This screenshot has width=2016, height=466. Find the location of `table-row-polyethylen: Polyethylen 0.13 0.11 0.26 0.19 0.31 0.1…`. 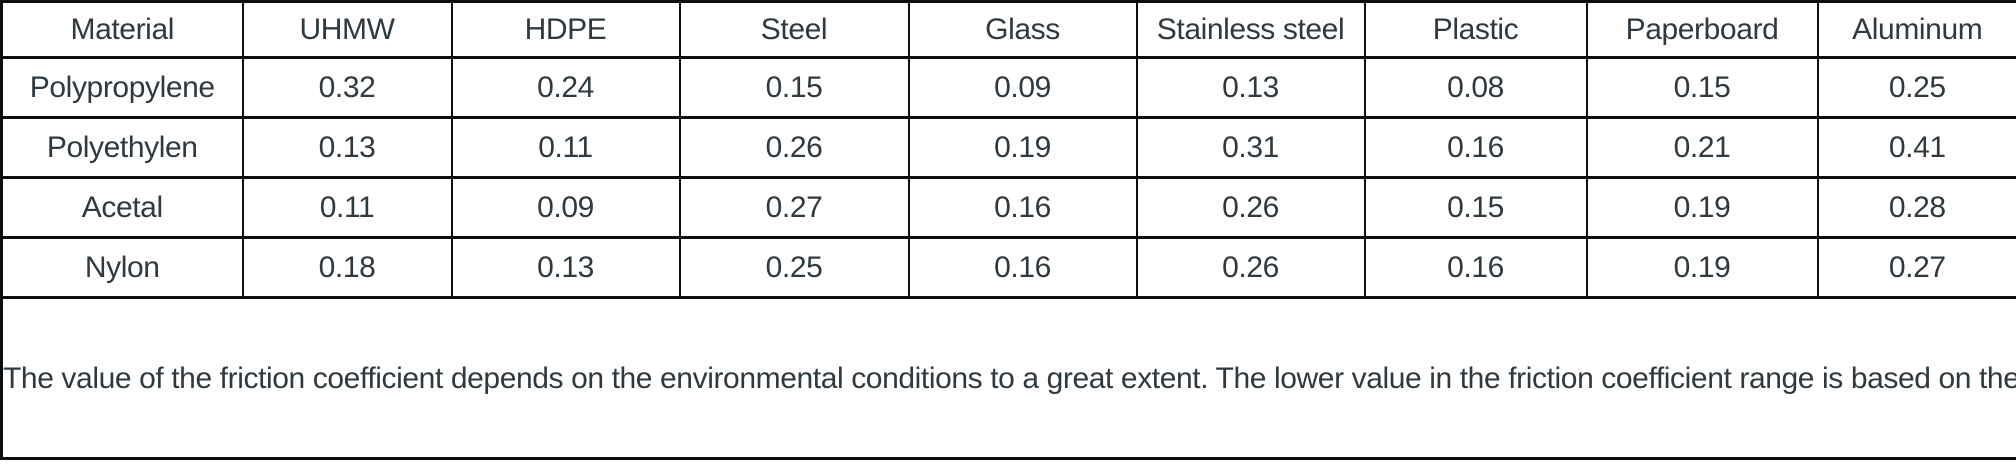

table-row-polyethylen: Polyethylen 0.13 0.11 0.26 0.19 0.31 0.1… is located at coordinates (1008, 147).